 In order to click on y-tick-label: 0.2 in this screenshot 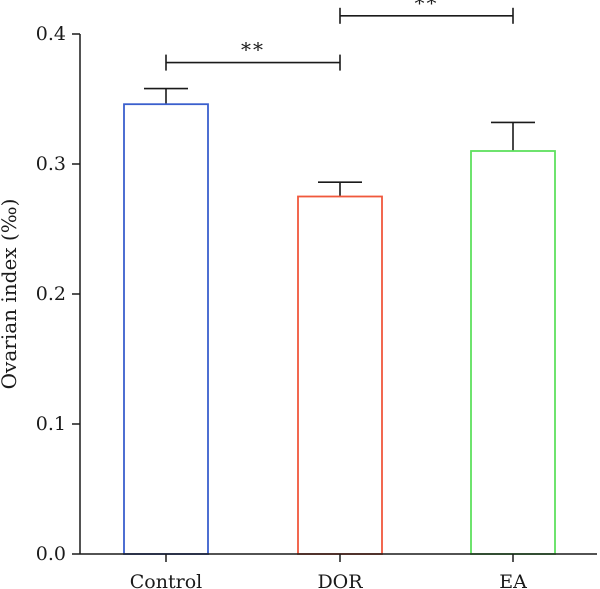, I will do `click(51, 294)`.